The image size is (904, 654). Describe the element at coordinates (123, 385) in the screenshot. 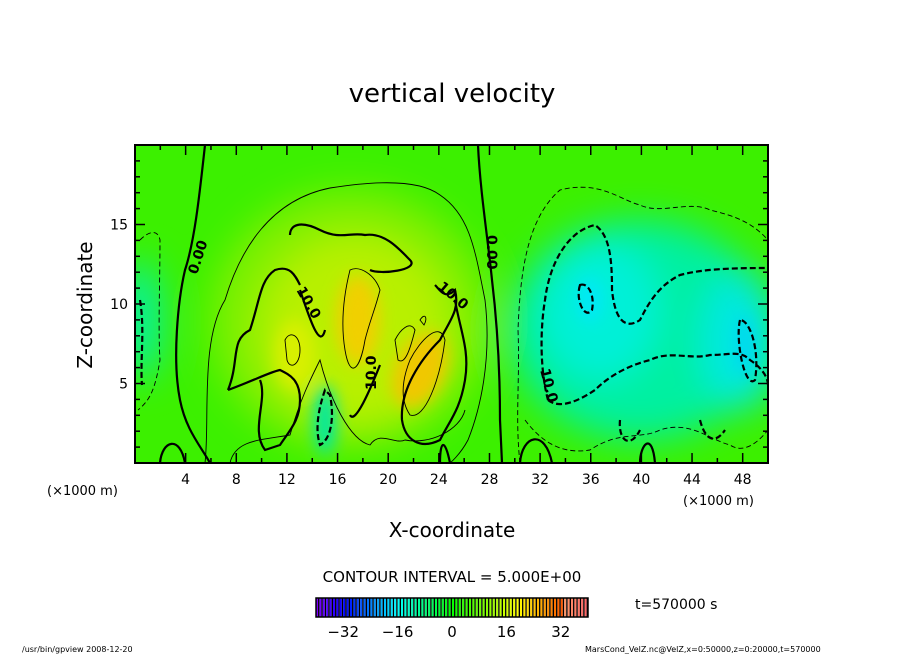

I see `y-tick-label: 5` at that location.